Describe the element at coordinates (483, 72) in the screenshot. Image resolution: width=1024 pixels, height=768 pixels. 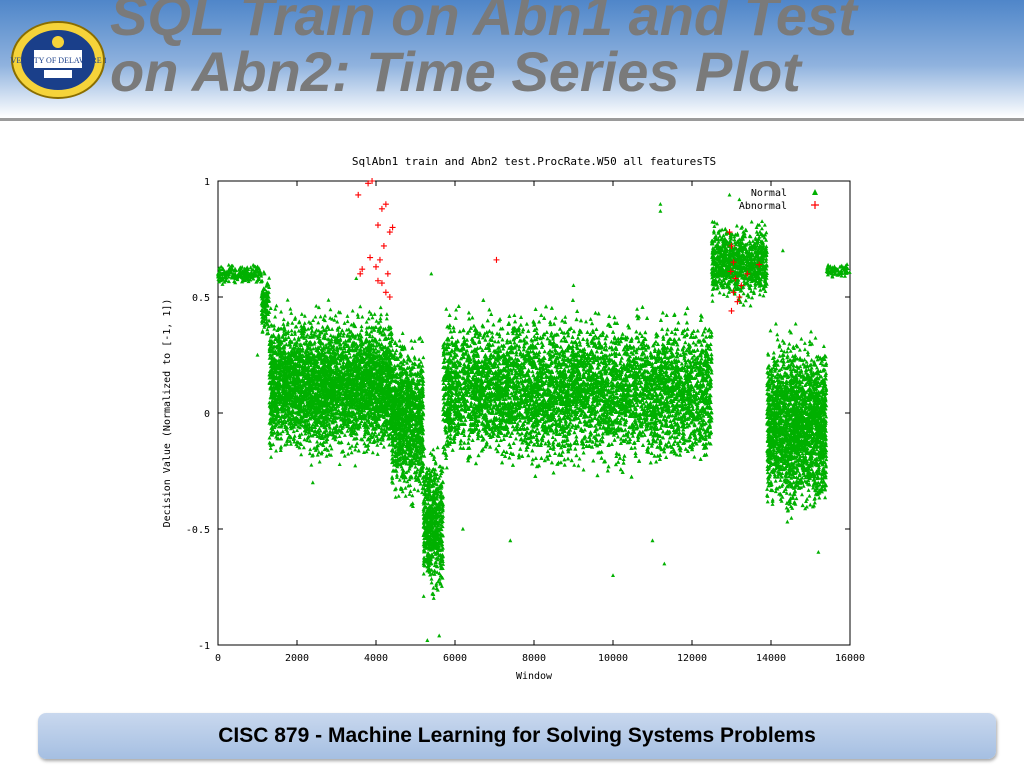
I see `slide-title-line-2: on Abn2: Time Series Plot` at that location.